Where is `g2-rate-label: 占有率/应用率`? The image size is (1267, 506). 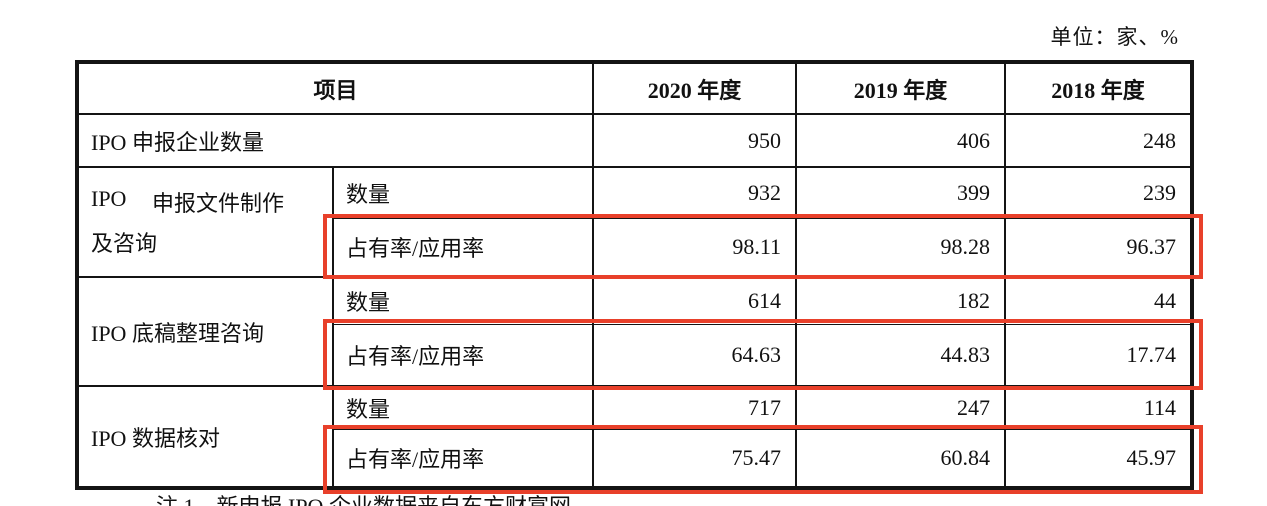
g2-rate-label: 占有率/应用率 is located at coordinates (463, 355).